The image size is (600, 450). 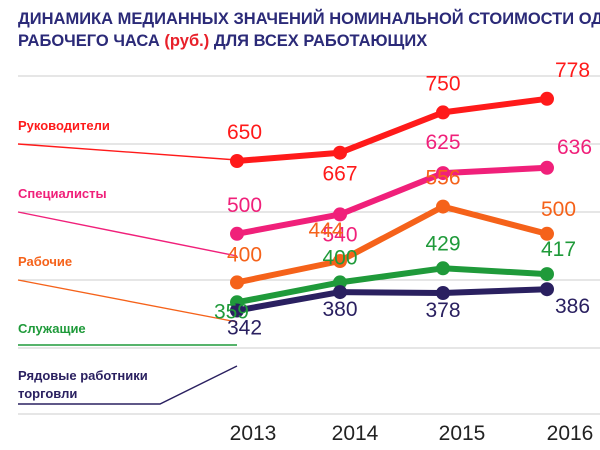 I want to click on title-unit: (руб.), so click(x=186, y=41).